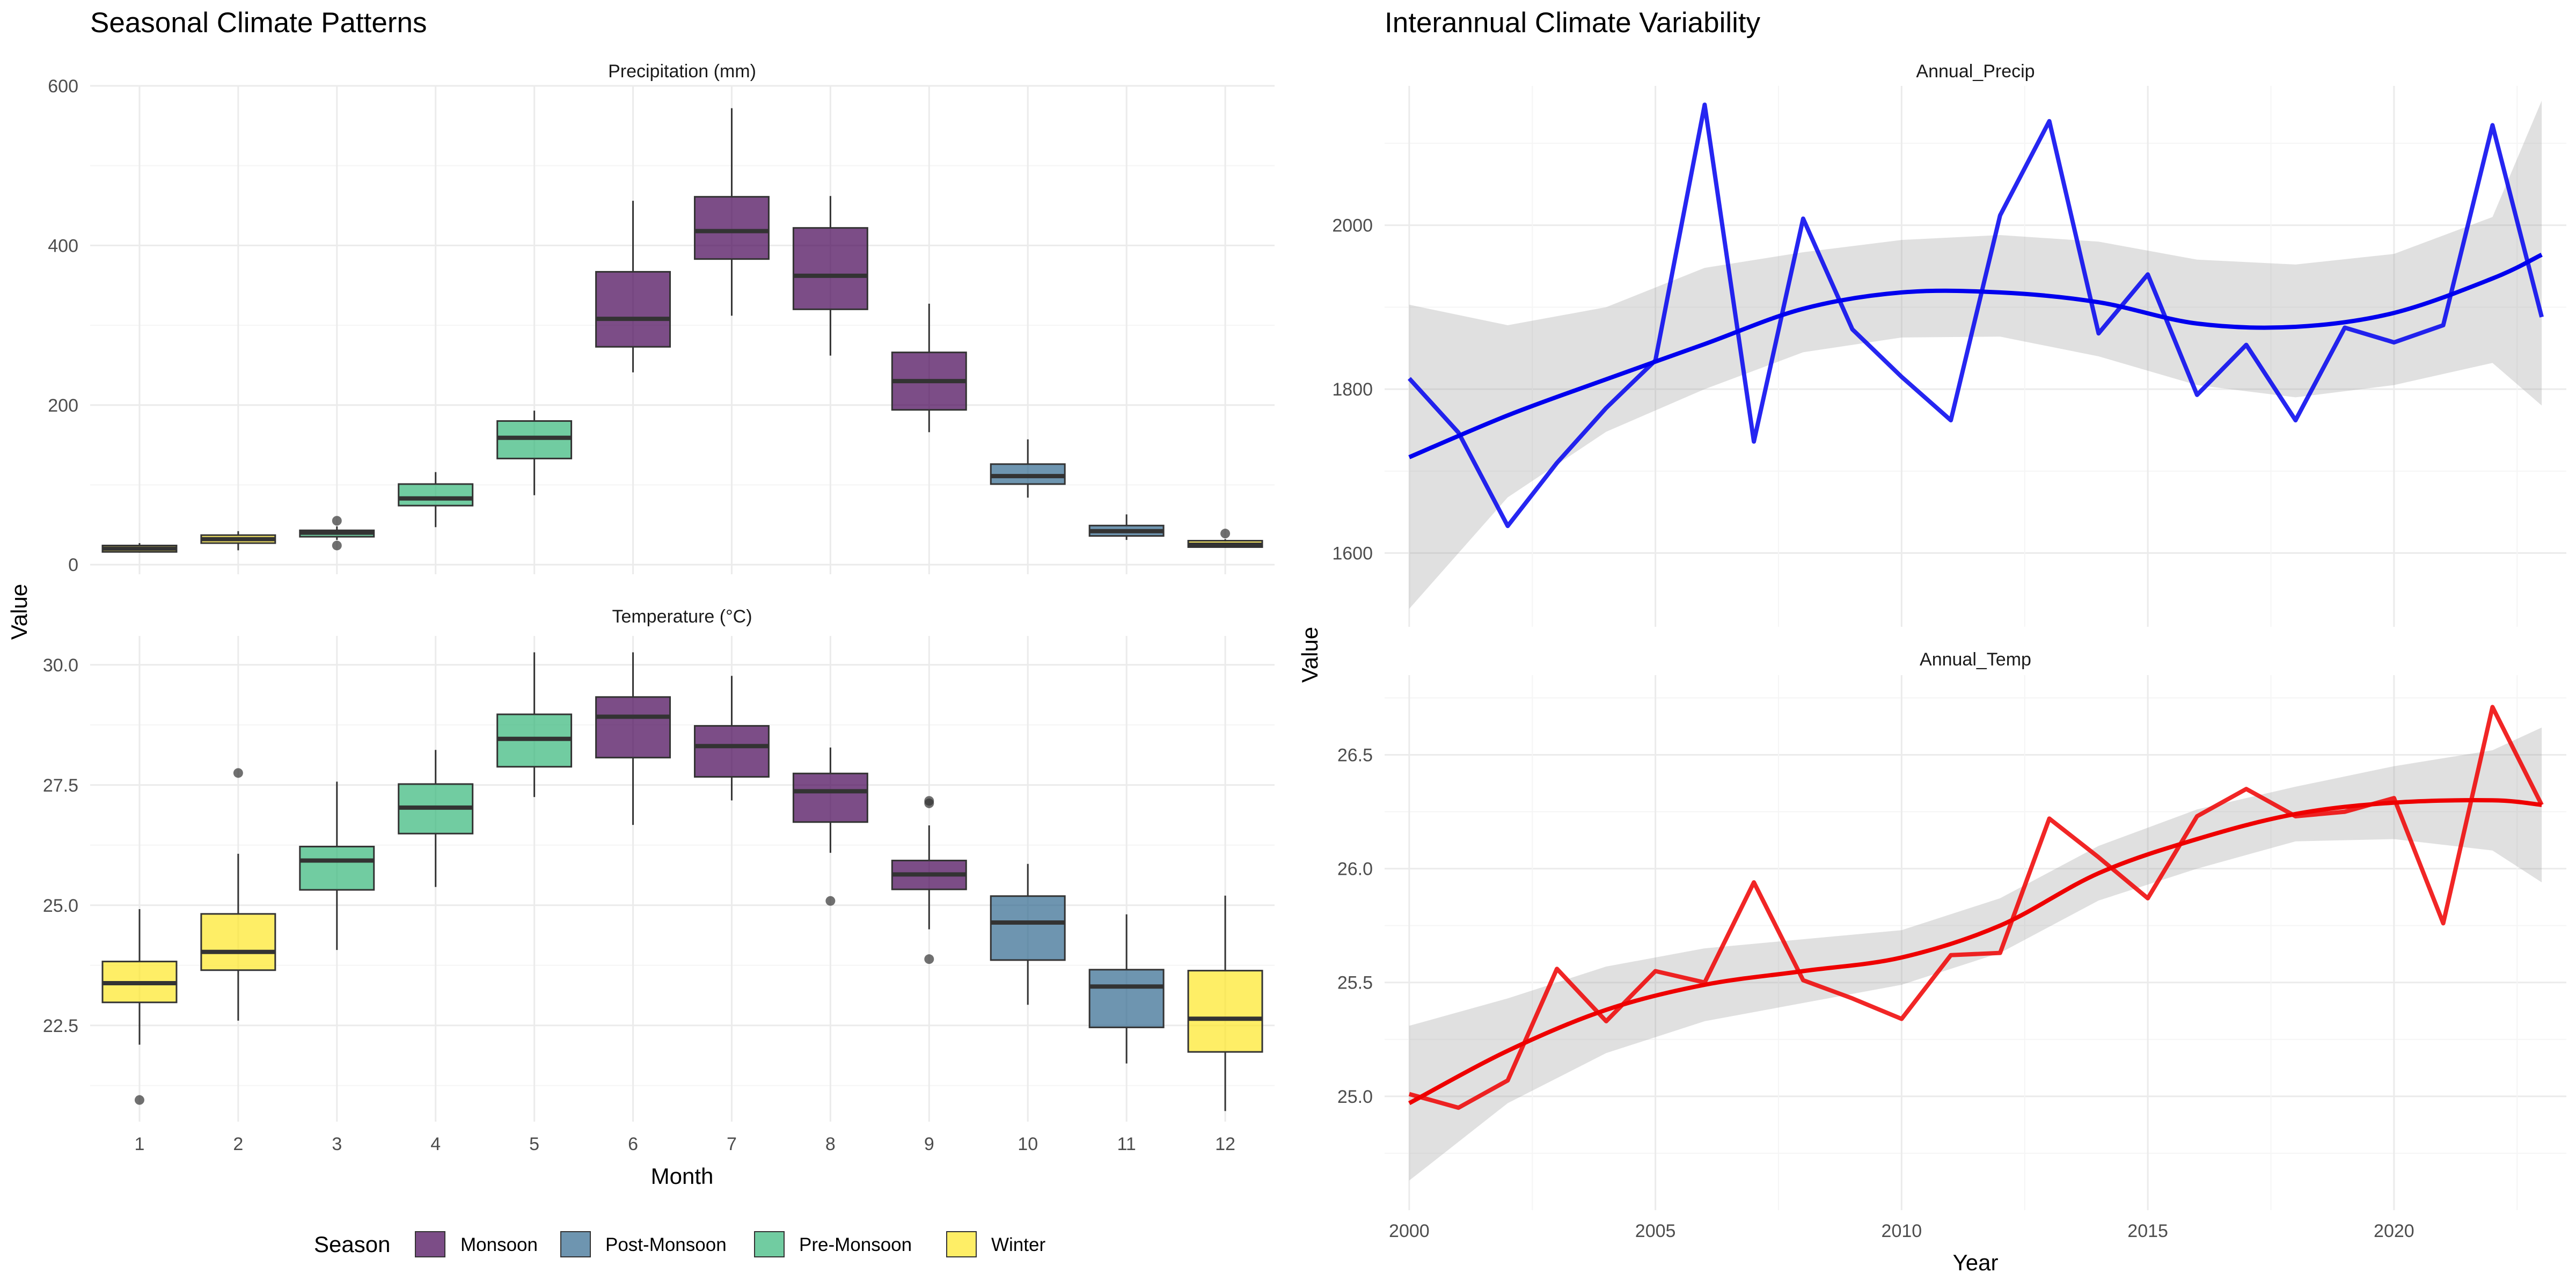 The width and height of the screenshot is (2576, 1288). What do you see at coordinates (769, 1244) in the screenshot?
I see `legend-key-pre-monsoon` at bounding box center [769, 1244].